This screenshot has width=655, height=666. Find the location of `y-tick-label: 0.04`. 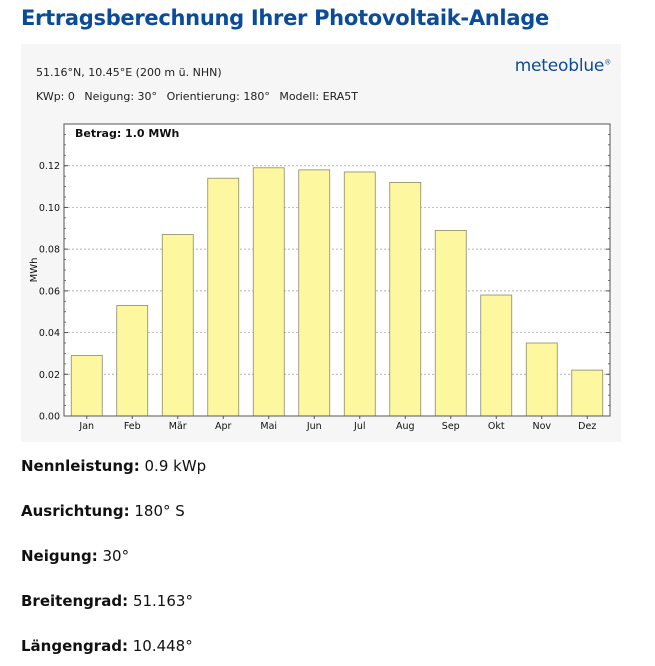

y-tick-label: 0.04 is located at coordinates (49, 333).